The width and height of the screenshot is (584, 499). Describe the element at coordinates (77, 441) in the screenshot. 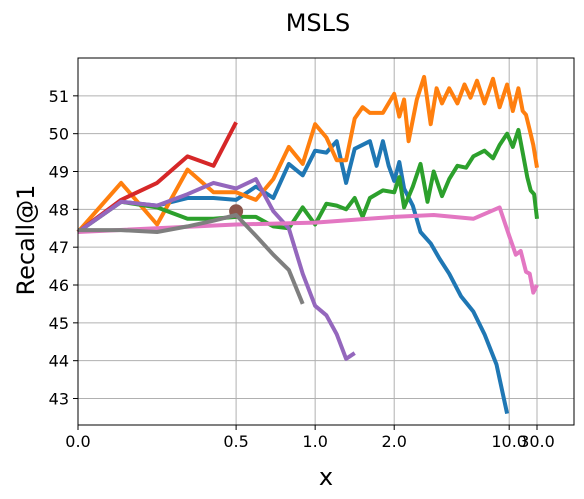

I see `x-tick-label: 0.0` at that location.